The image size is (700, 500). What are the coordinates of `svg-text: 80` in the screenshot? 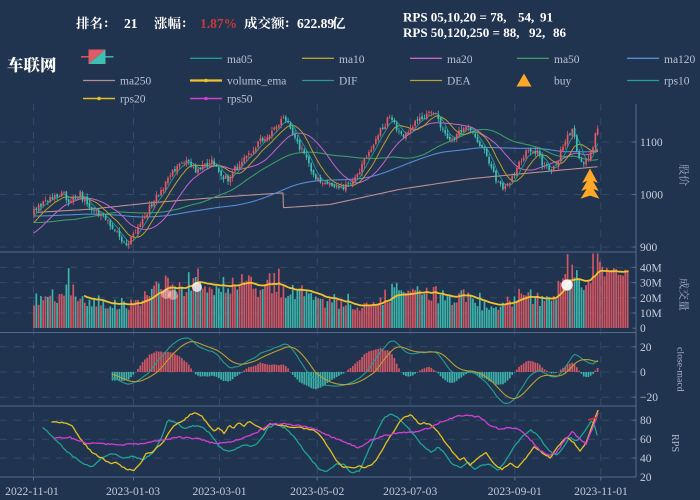 It's located at (646, 421).